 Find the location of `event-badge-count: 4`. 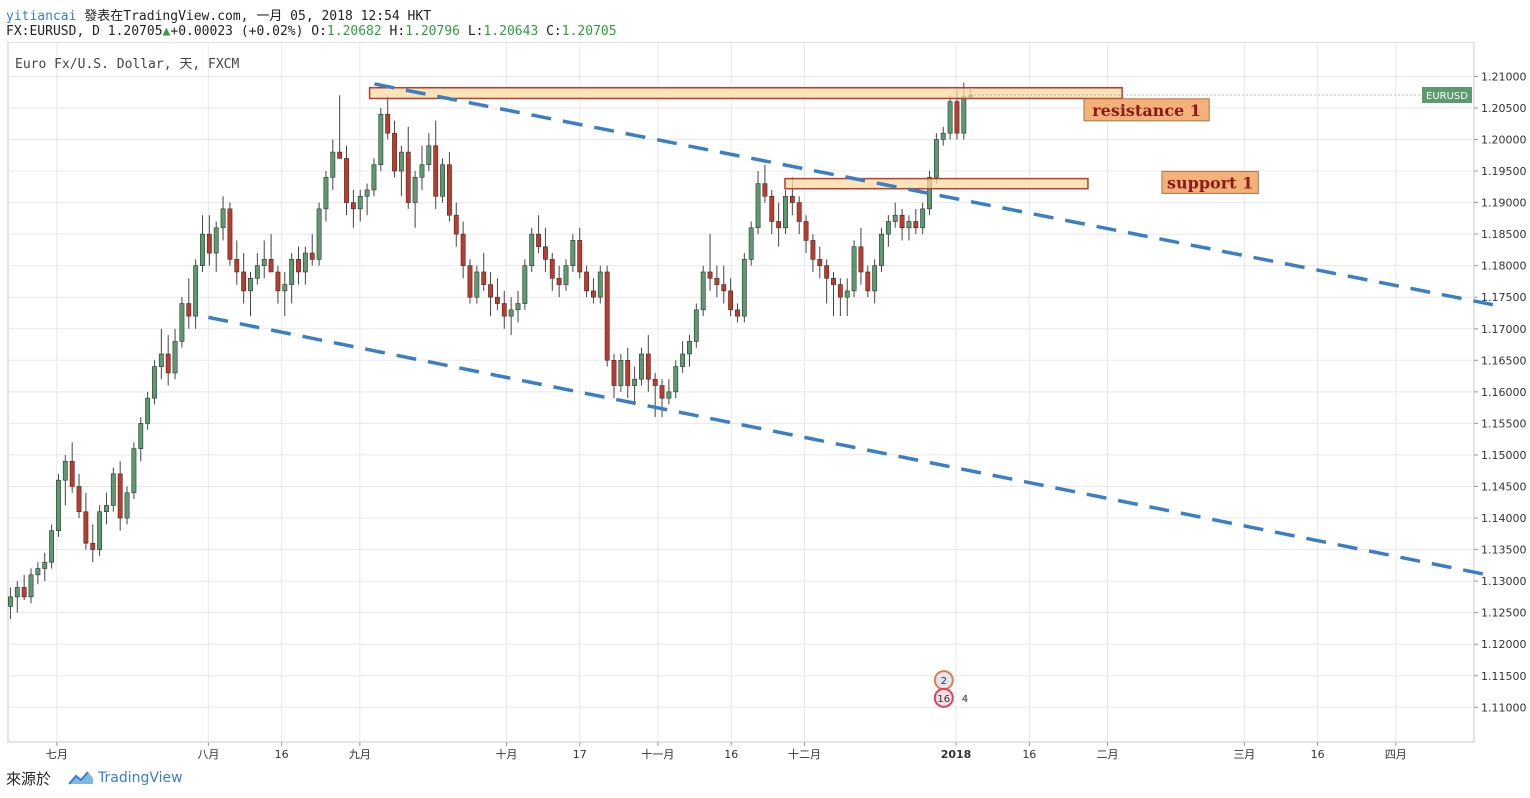

event-badge-count: 4 is located at coordinates (965, 699).